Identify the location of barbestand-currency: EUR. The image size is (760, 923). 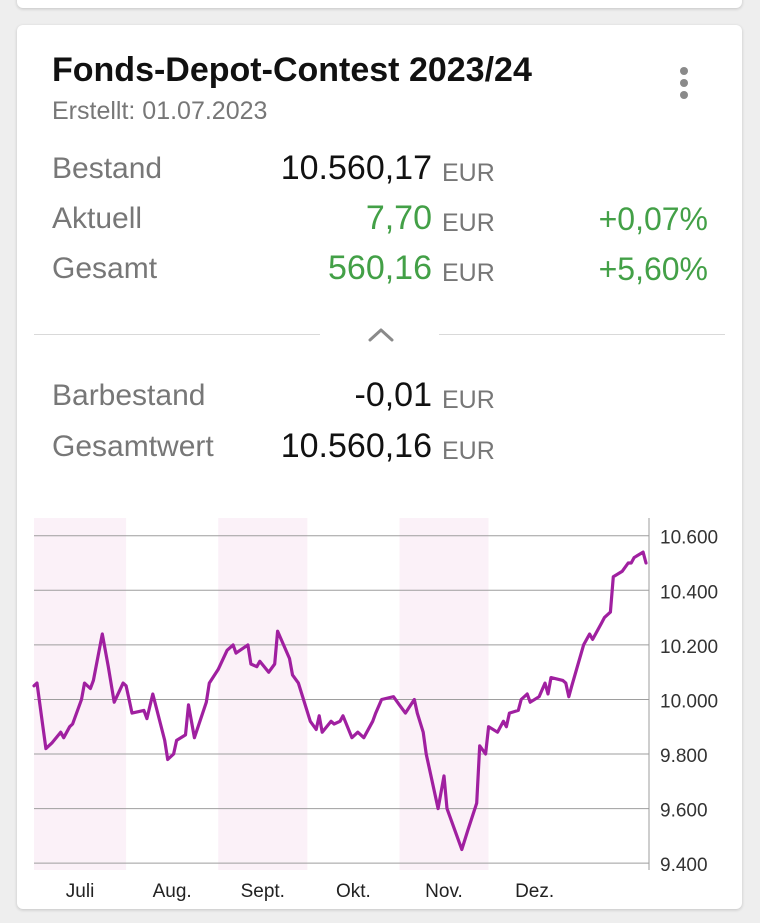
(468, 400).